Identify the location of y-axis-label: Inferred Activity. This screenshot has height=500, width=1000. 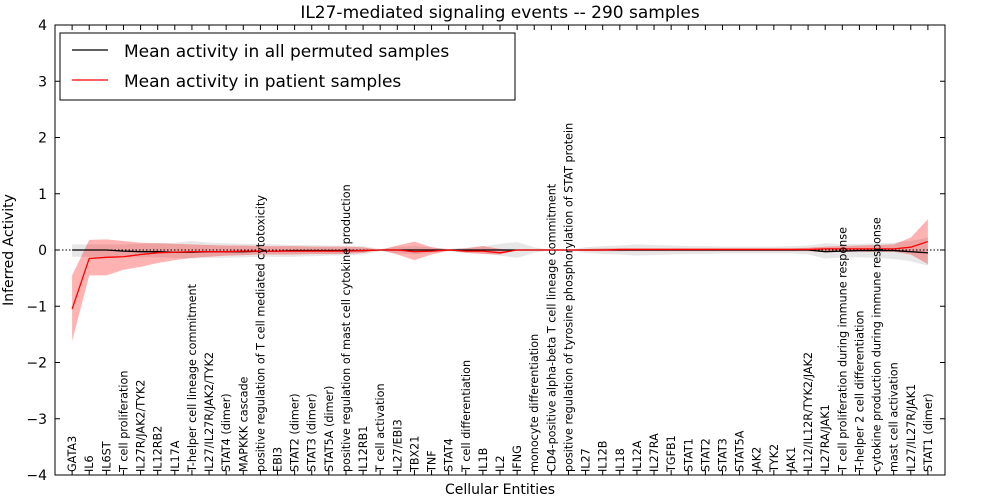
(9, 250).